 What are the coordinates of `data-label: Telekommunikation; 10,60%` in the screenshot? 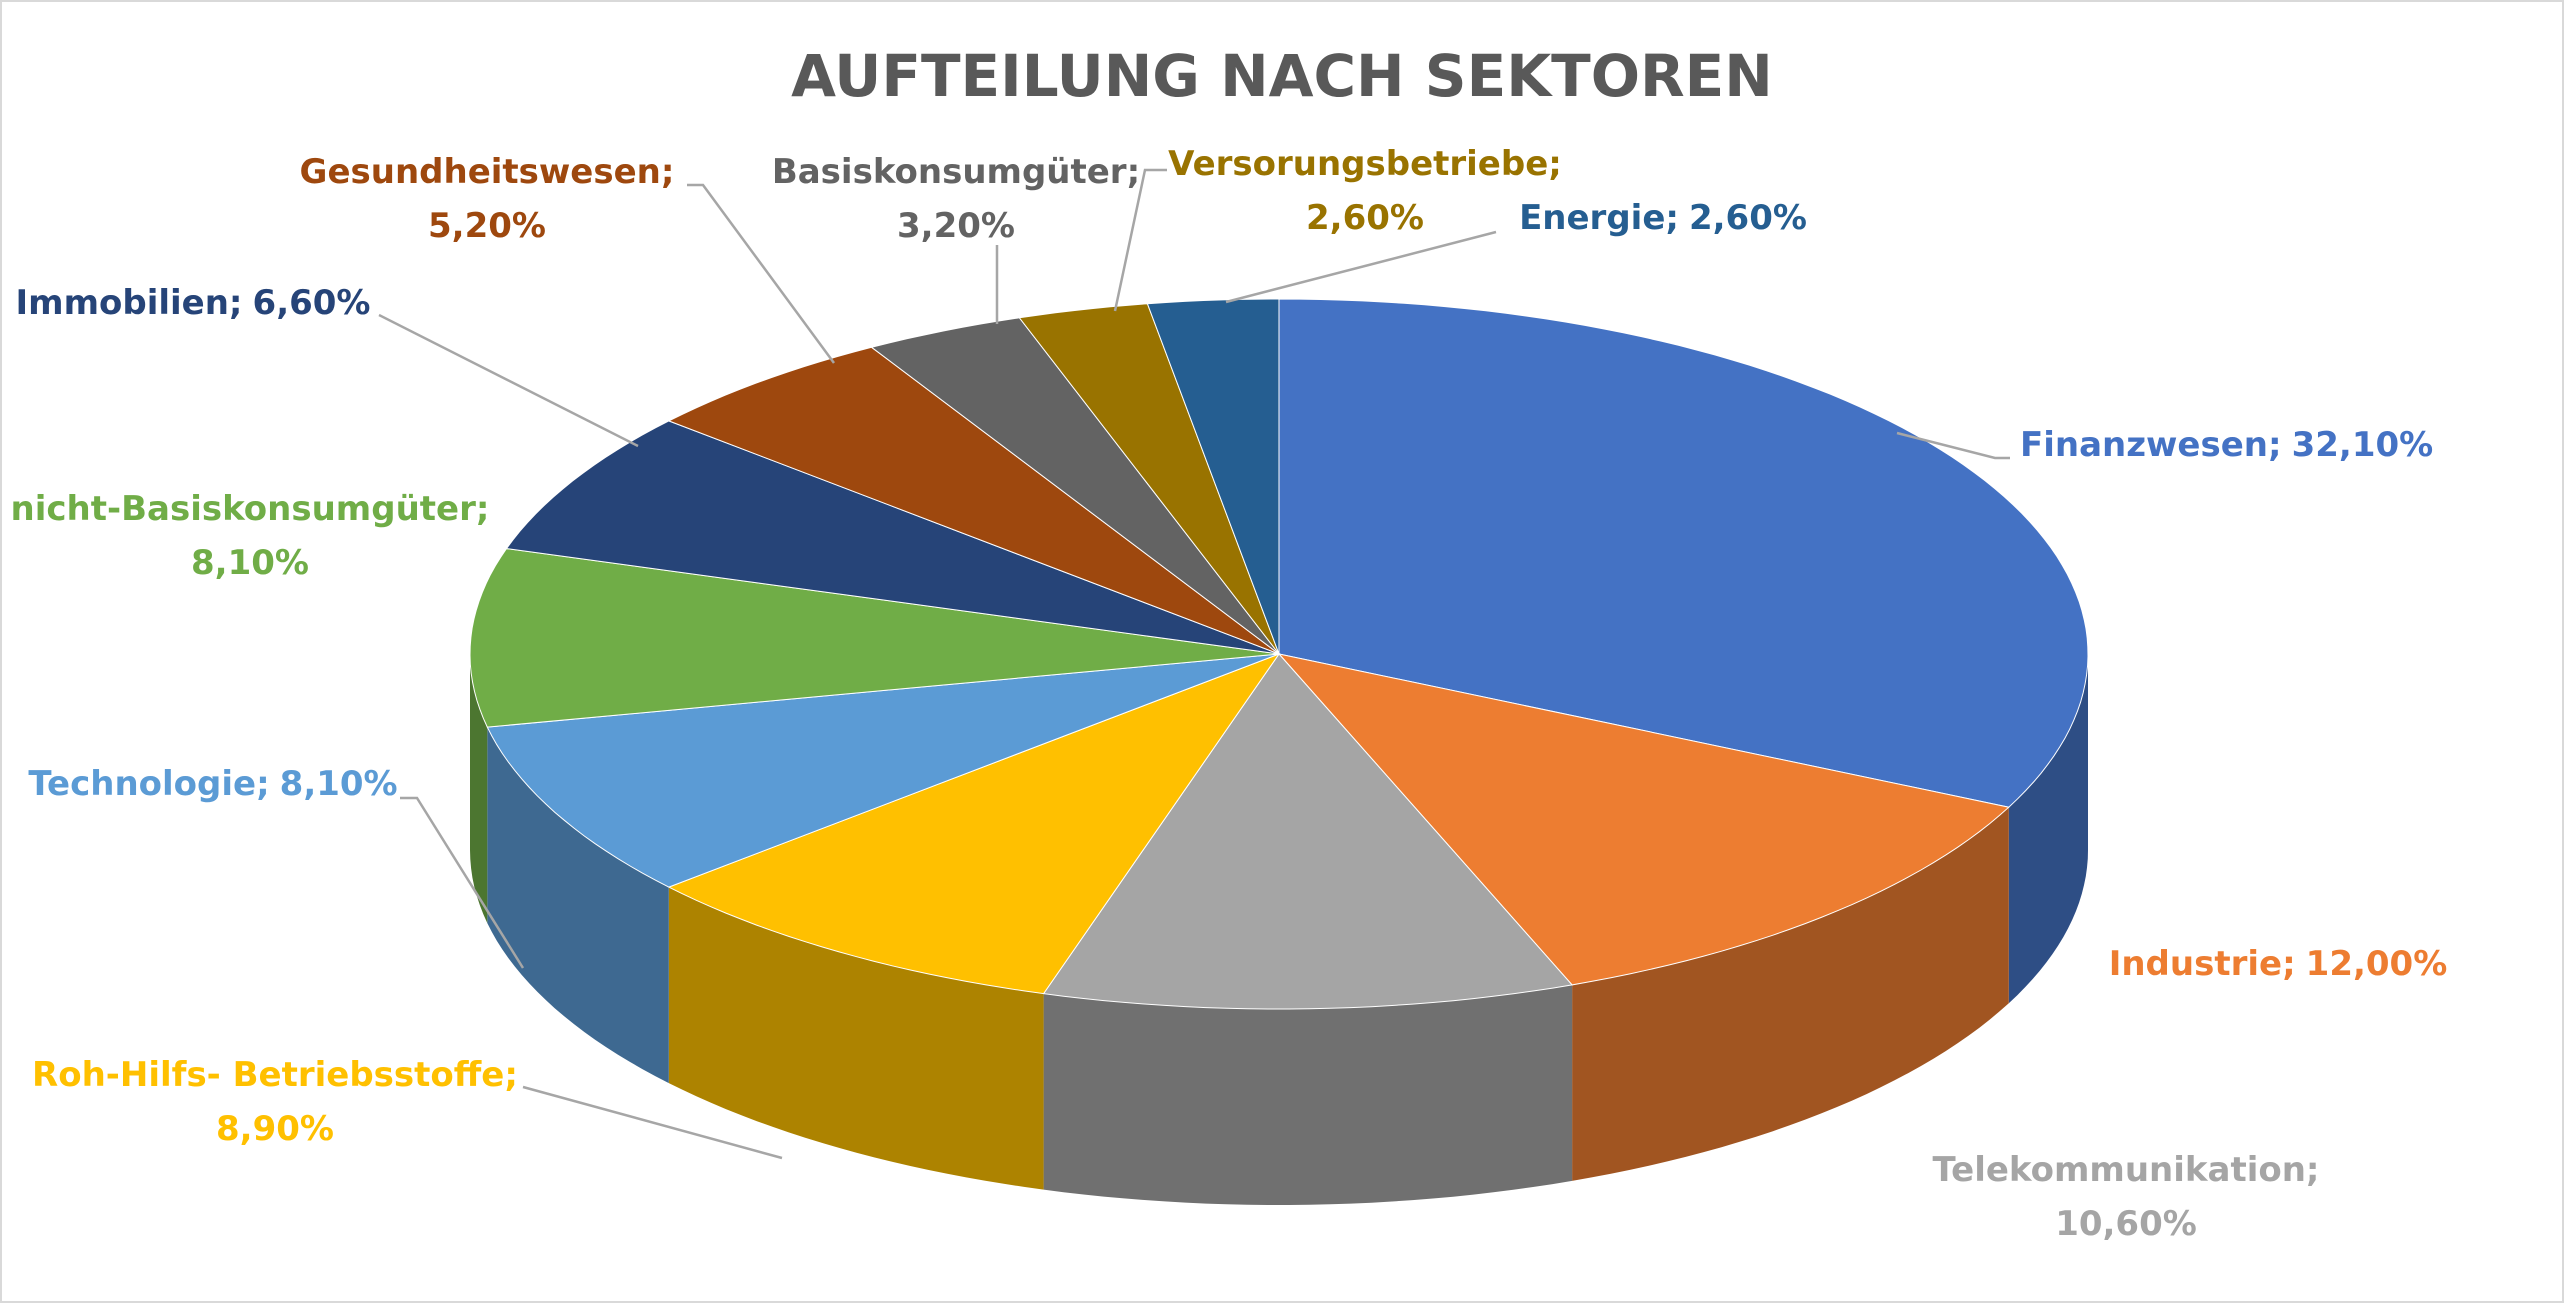 It's located at (2125, 1197).